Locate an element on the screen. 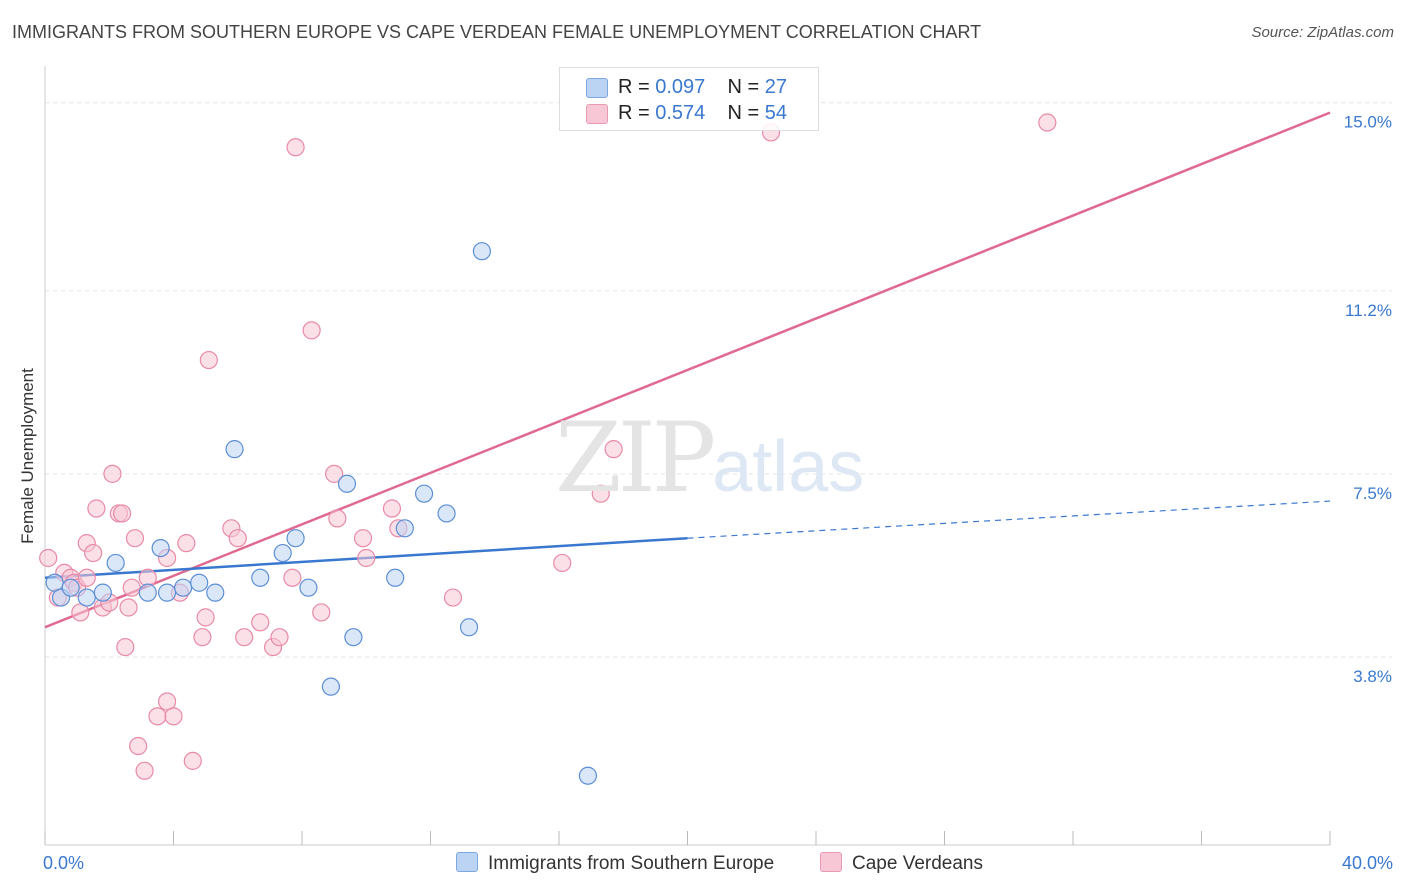 This screenshot has width=1406, height=892. x-tick-labels: 0.0% 40.0% is located at coordinates (718, 863).